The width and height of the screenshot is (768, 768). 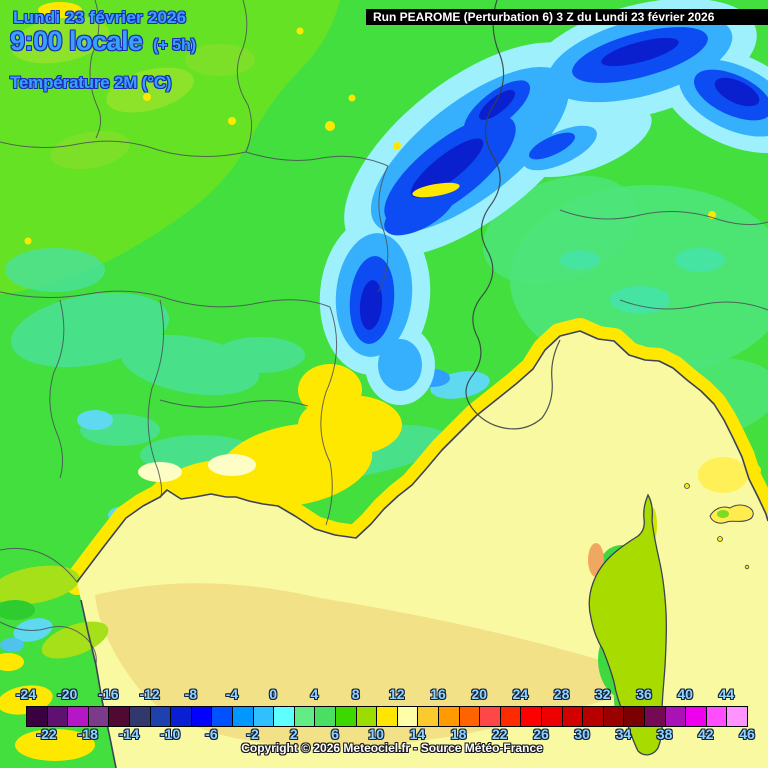 I want to click on legend-cells, so click(x=387, y=716).